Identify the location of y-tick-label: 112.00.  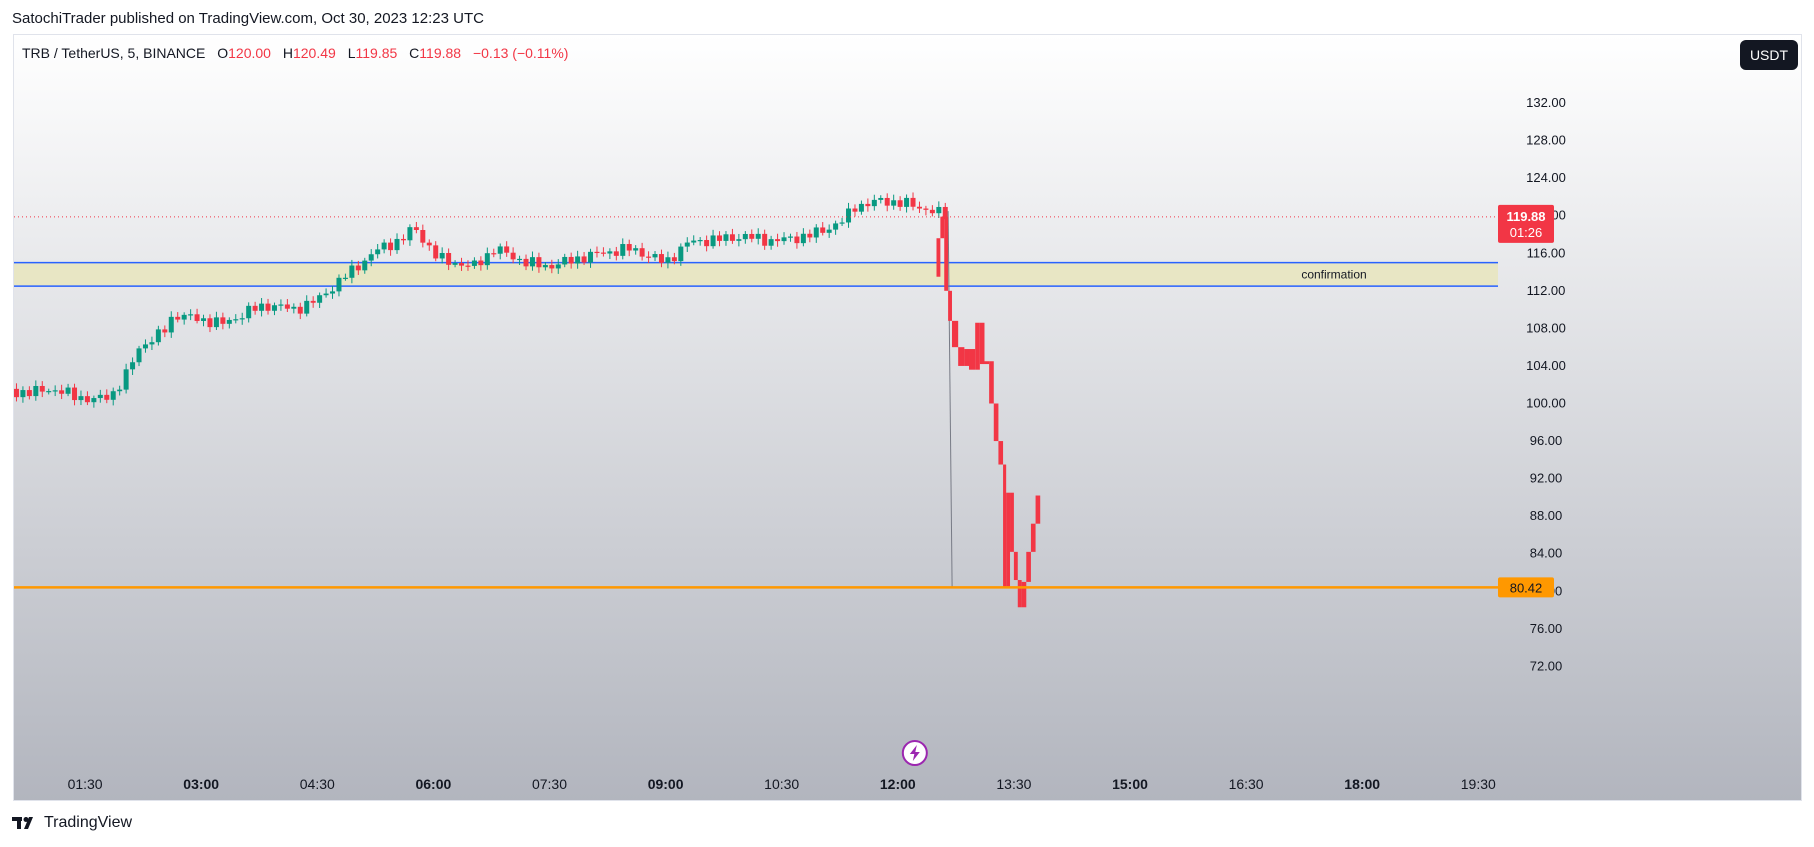
(1546, 290).